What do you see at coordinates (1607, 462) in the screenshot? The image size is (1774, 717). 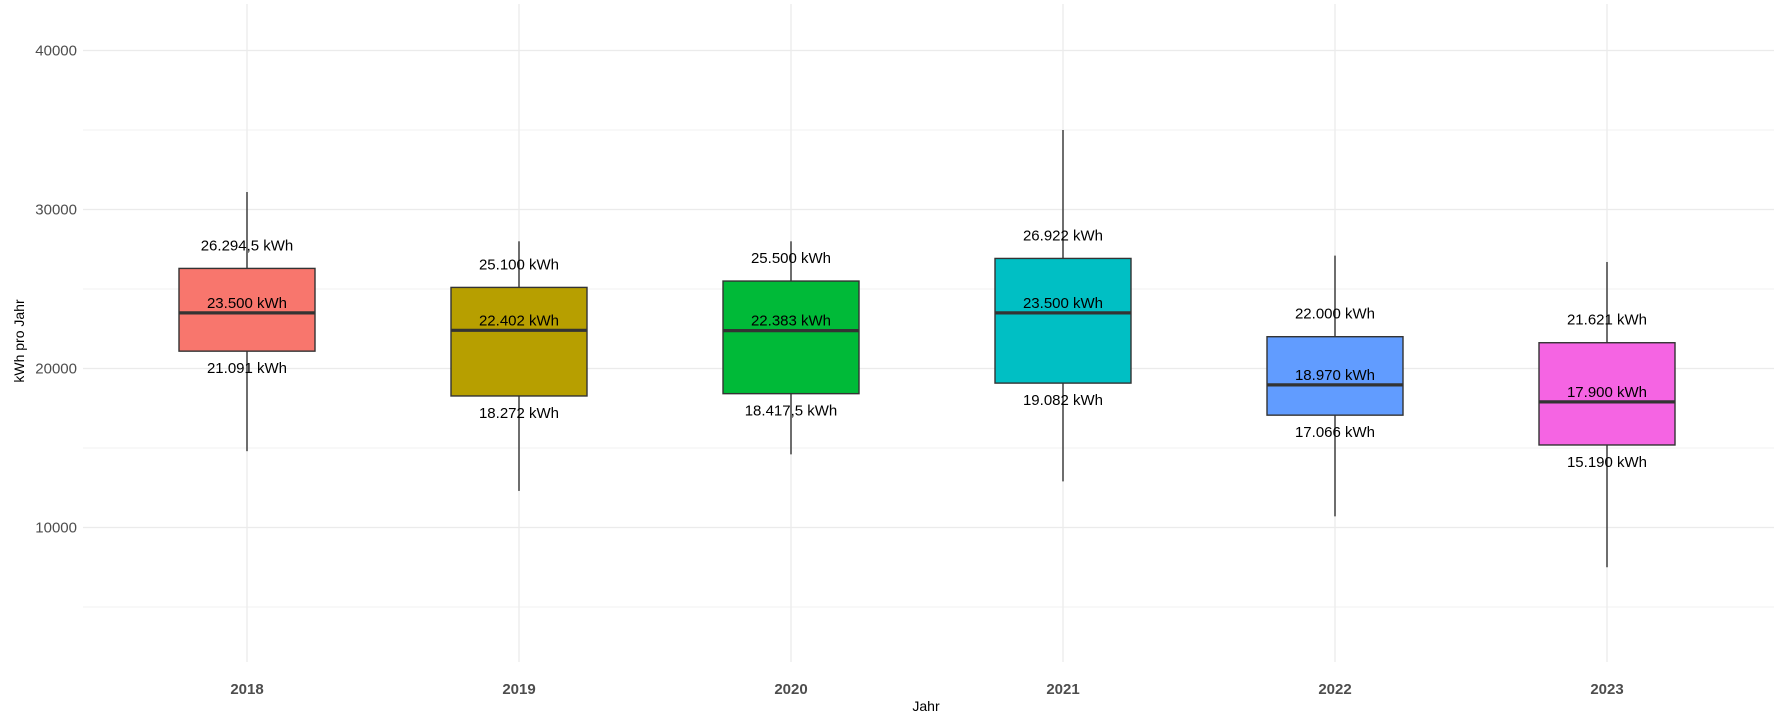 I see `q1-label: 15.190 kWh` at bounding box center [1607, 462].